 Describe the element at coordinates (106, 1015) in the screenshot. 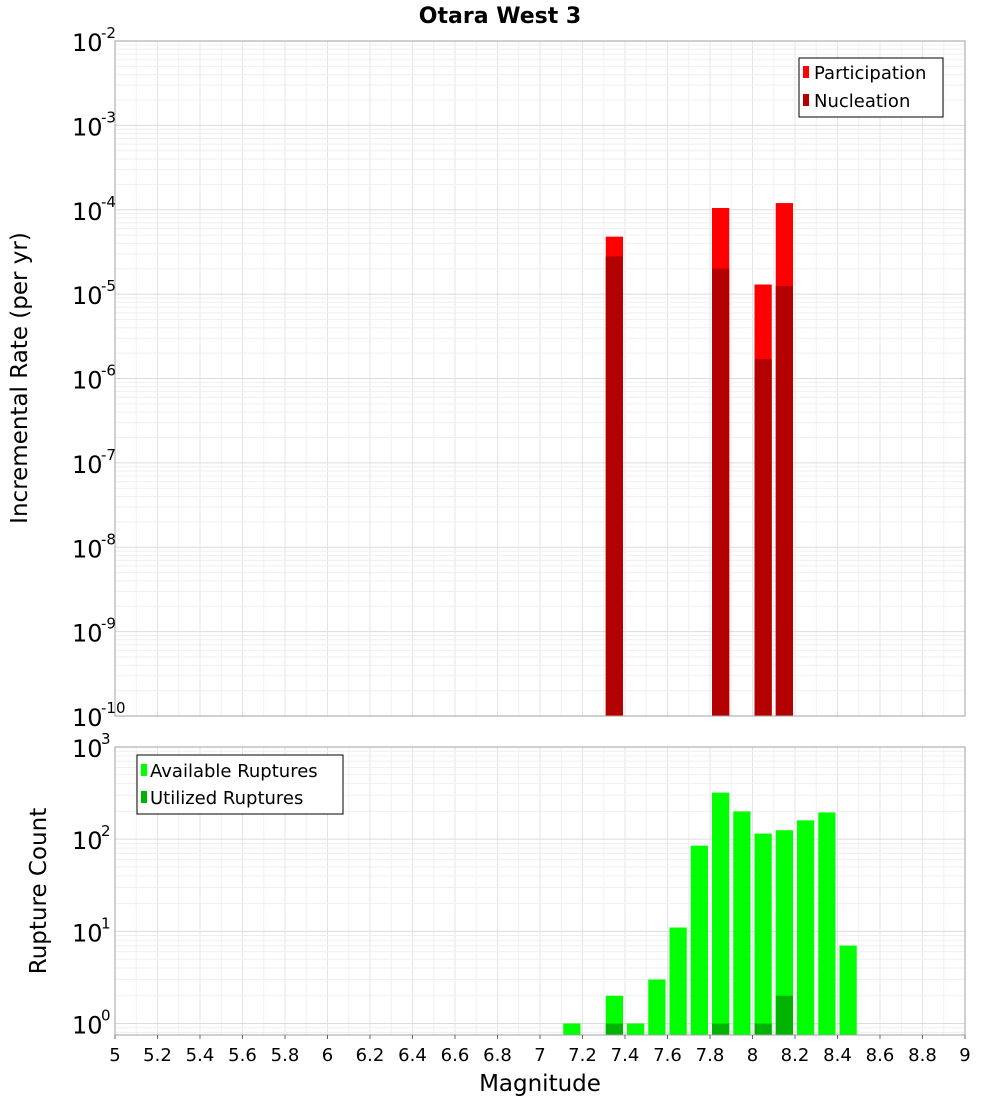

I see `y-tick-exponent: 0` at that location.